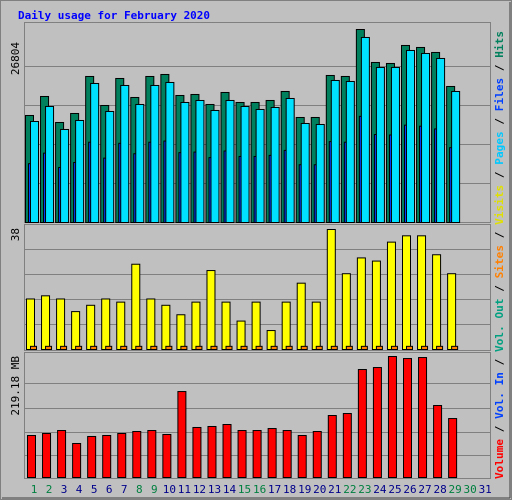 Image resolution: width=512 pixels, height=500 pixels. What do you see at coordinates (409, 489) in the screenshot?
I see `x-tick-label: 26` at bounding box center [409, 489].